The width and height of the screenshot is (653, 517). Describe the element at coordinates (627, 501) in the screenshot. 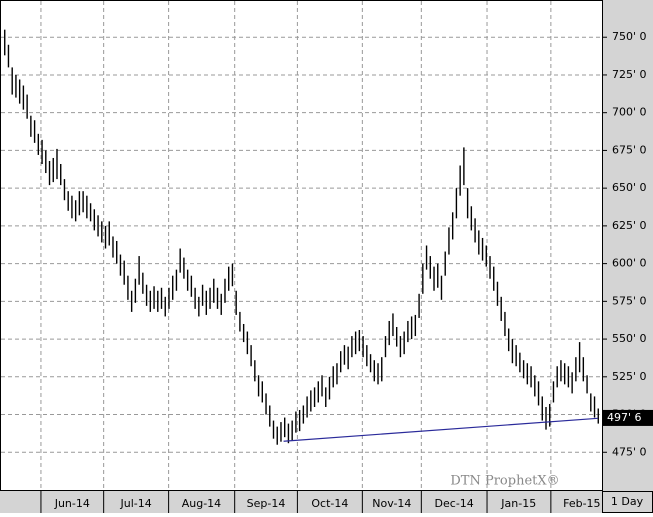

I see `interval: 1 Day` at that location.